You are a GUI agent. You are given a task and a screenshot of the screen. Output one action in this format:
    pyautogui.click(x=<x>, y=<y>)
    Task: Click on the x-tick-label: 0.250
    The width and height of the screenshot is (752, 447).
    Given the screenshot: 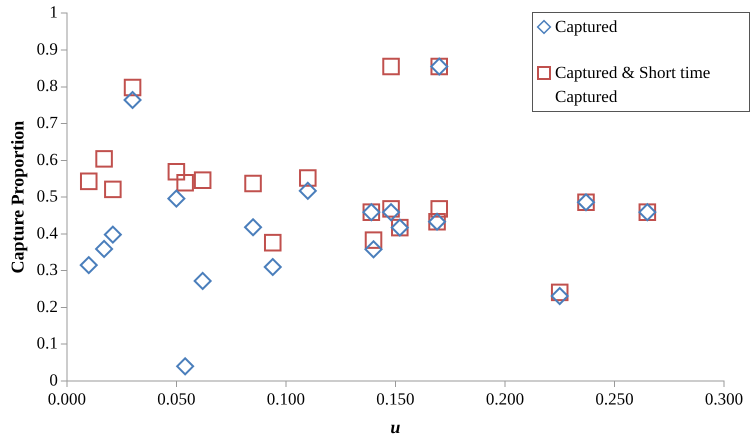 What is the action you would take?
    pyautogui.click(x=614, y=399)
    